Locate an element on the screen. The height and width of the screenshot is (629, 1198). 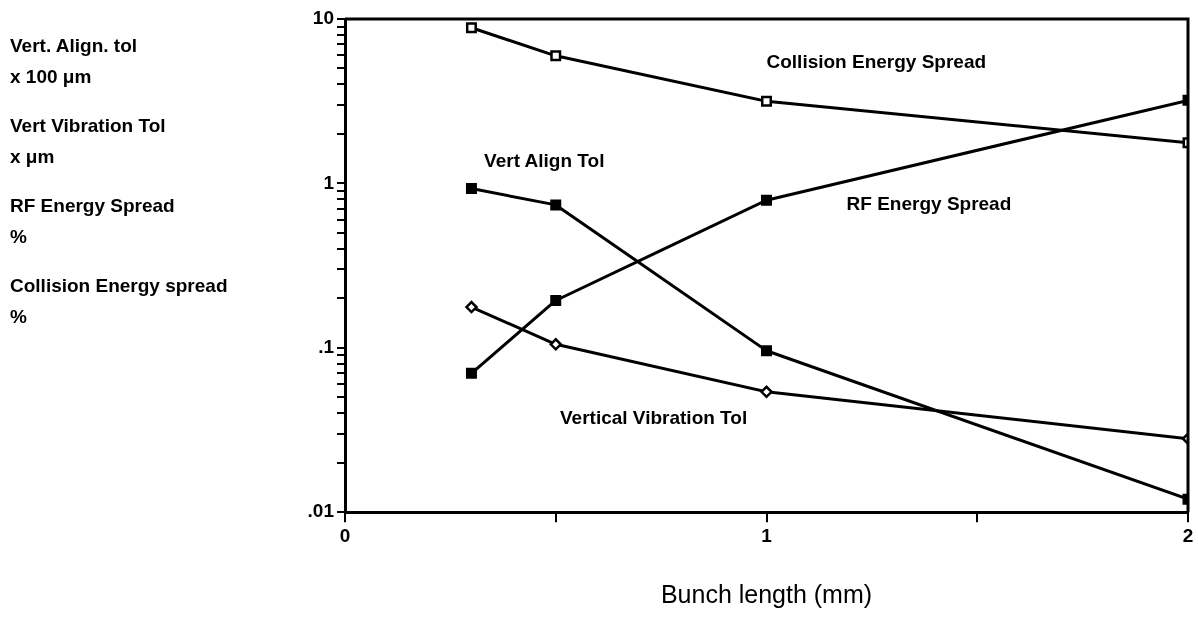
text: RF Energy Spread % is located at coordinates (92, 221).